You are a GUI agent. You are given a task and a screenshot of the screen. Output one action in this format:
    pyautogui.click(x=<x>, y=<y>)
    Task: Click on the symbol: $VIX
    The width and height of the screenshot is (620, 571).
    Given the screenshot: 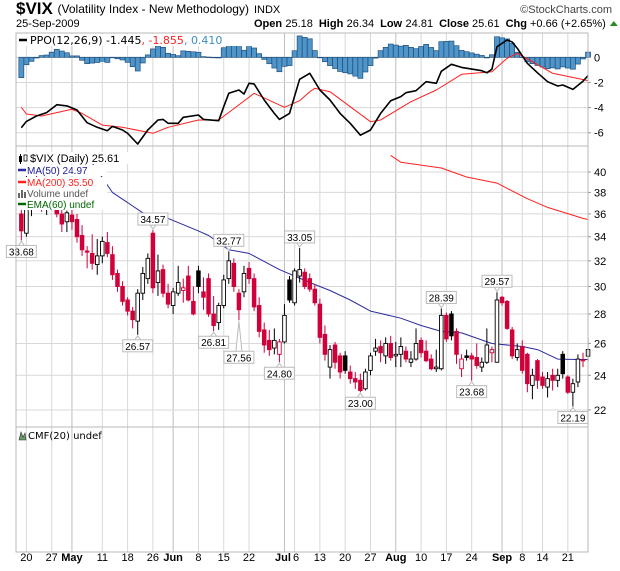 What is the action you would take?
    pyautogui.click(x=35, y=9)
    